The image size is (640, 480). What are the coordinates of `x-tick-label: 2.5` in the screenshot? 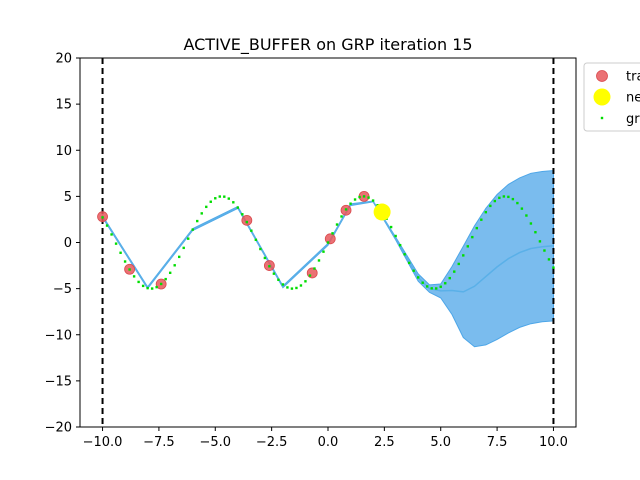 It's located at (384, 442).